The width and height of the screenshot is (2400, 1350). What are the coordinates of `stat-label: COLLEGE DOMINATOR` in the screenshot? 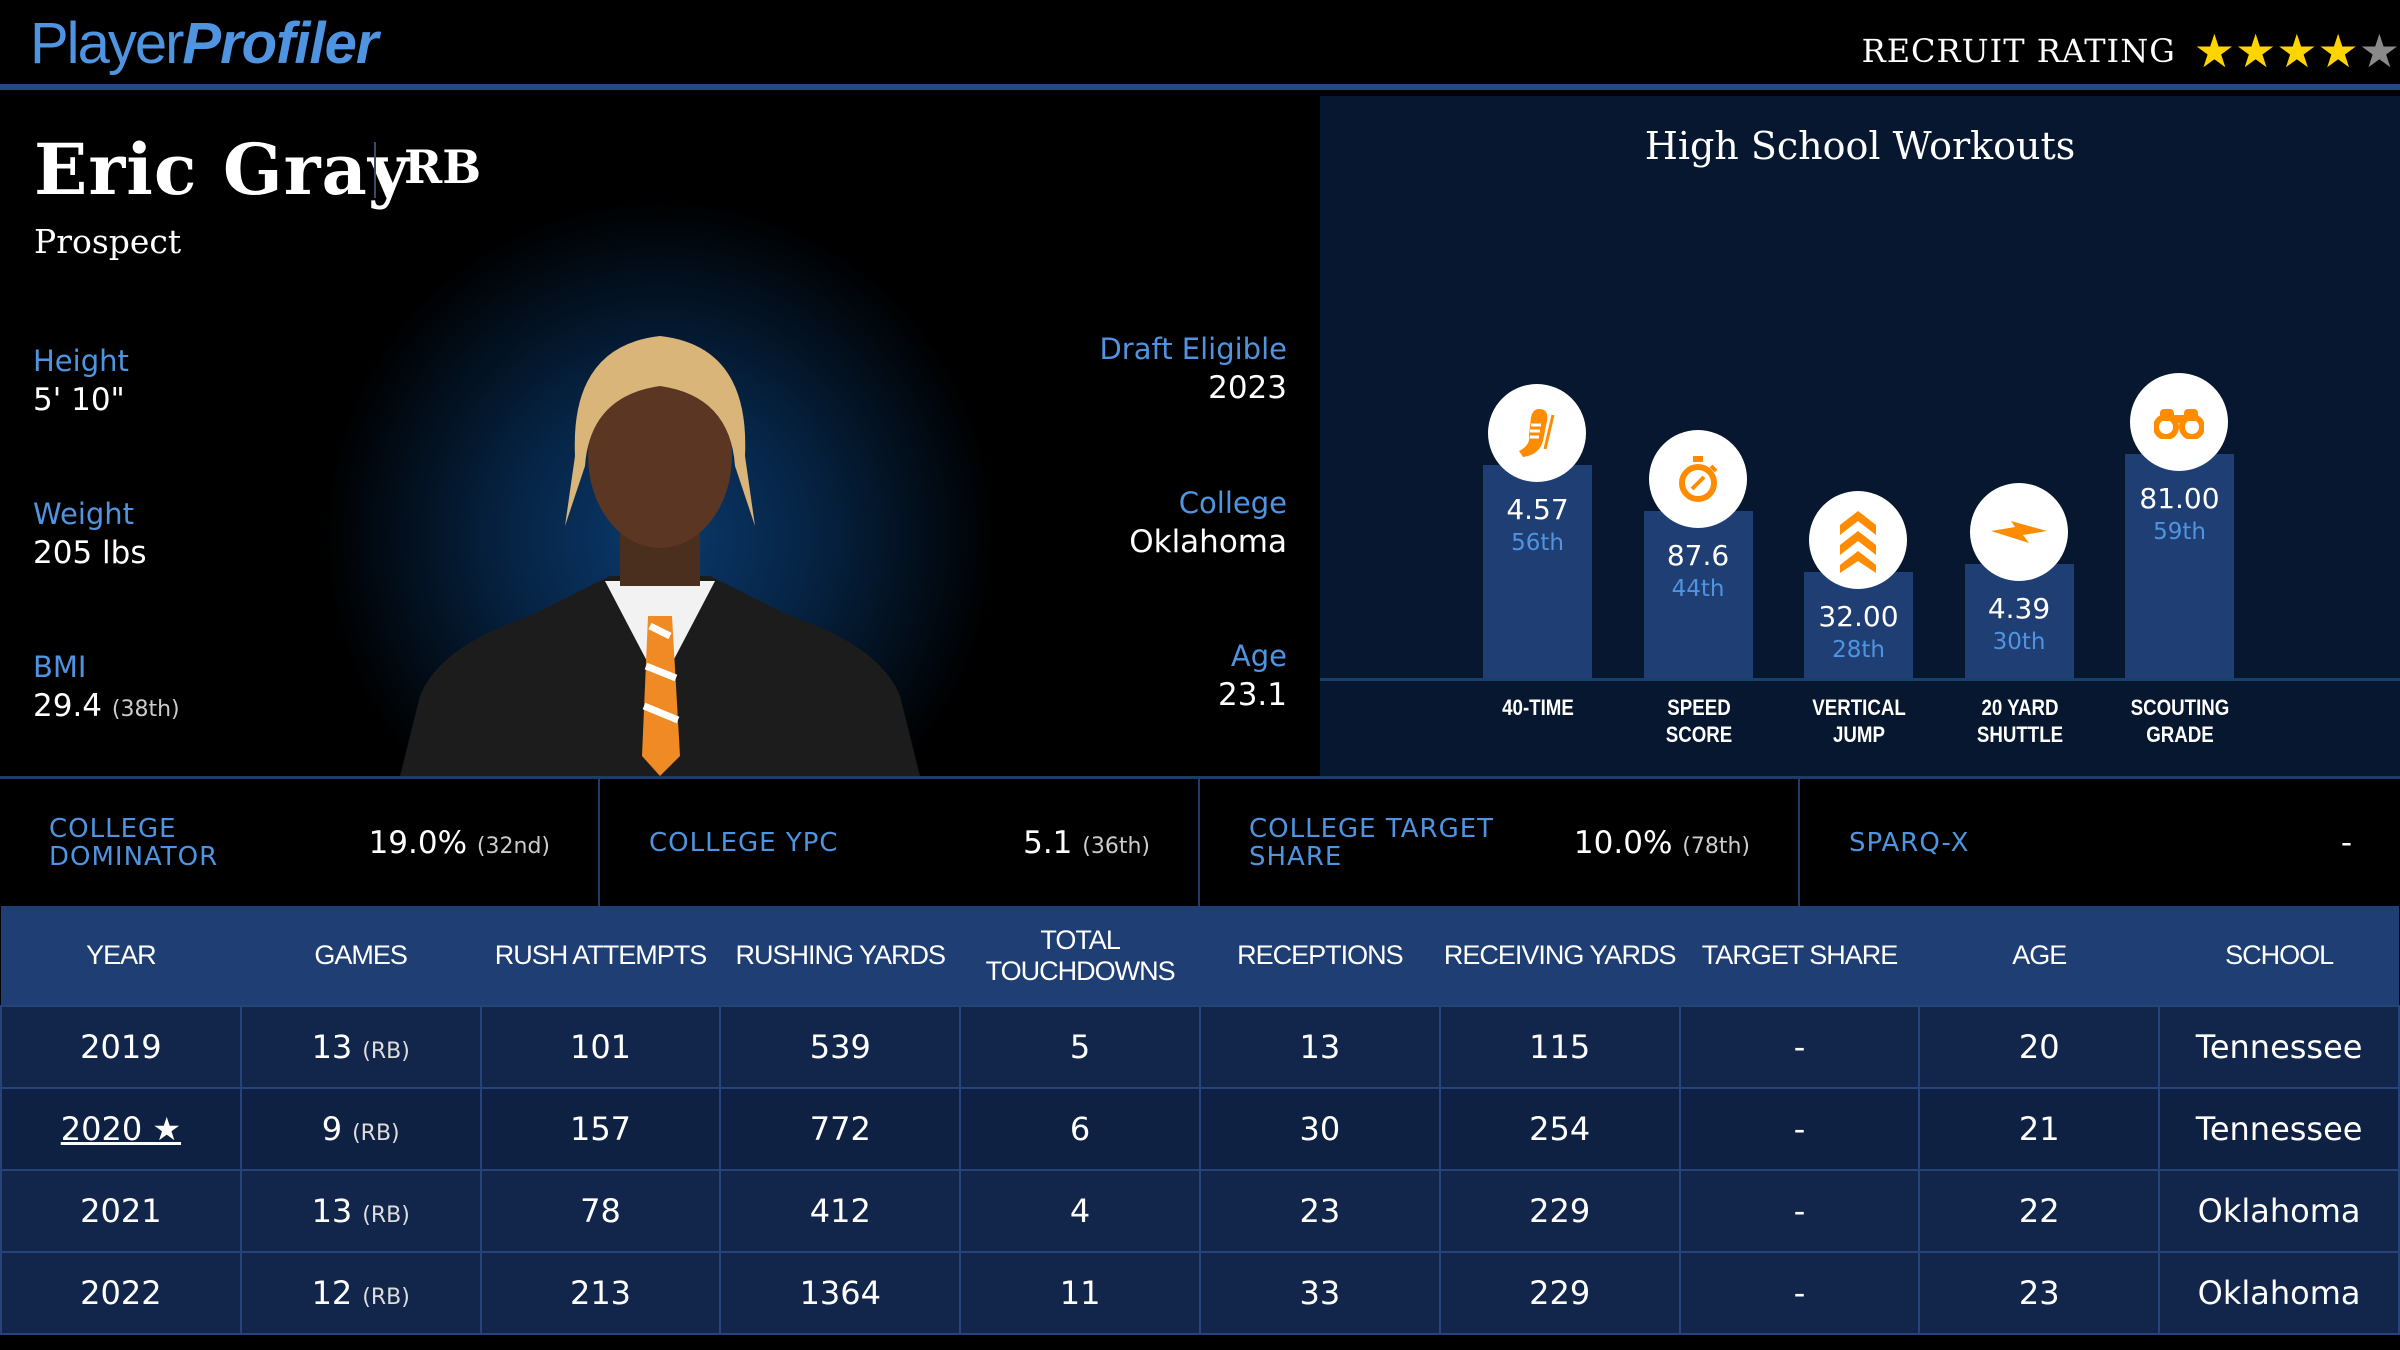 It's located at (134, 842).